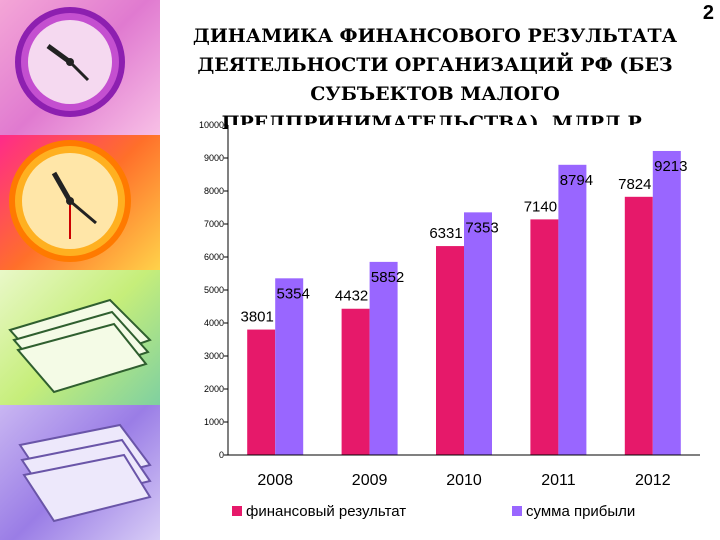 This screenshot has height=540, width=720. What do you see at coordinates (576, 180) in the screenshot?
I see `data-label: 8794` at bounding box center [576, 180].